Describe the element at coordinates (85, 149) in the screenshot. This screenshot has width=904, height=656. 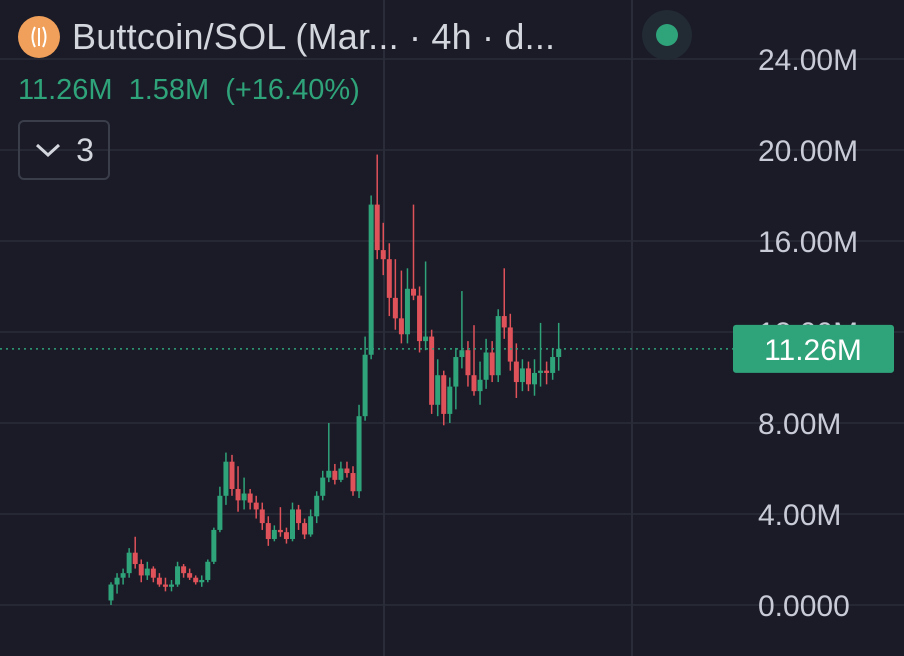
I see `indicators-count: 3` at that location.